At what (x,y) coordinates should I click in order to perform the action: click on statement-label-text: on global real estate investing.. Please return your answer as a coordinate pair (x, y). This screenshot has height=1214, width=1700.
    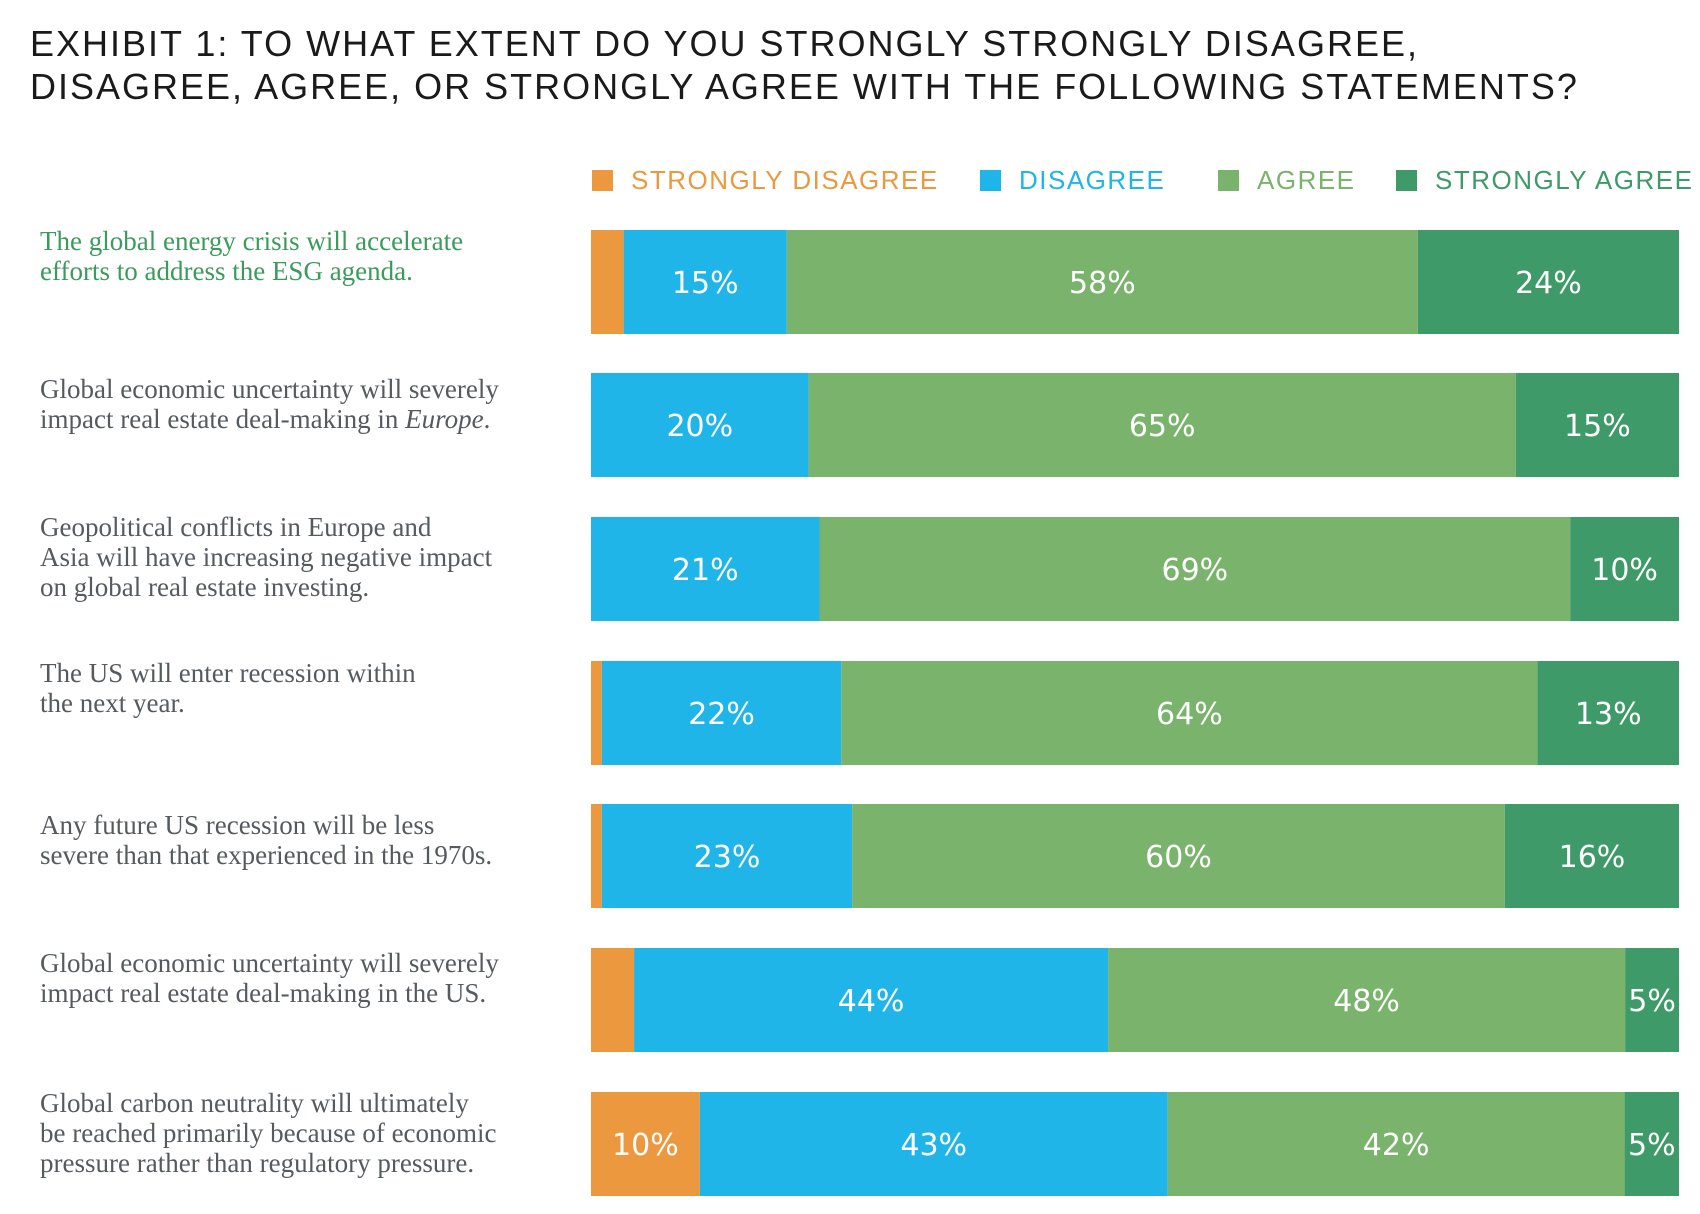
    Looking at the image, I should click on (205, 587).